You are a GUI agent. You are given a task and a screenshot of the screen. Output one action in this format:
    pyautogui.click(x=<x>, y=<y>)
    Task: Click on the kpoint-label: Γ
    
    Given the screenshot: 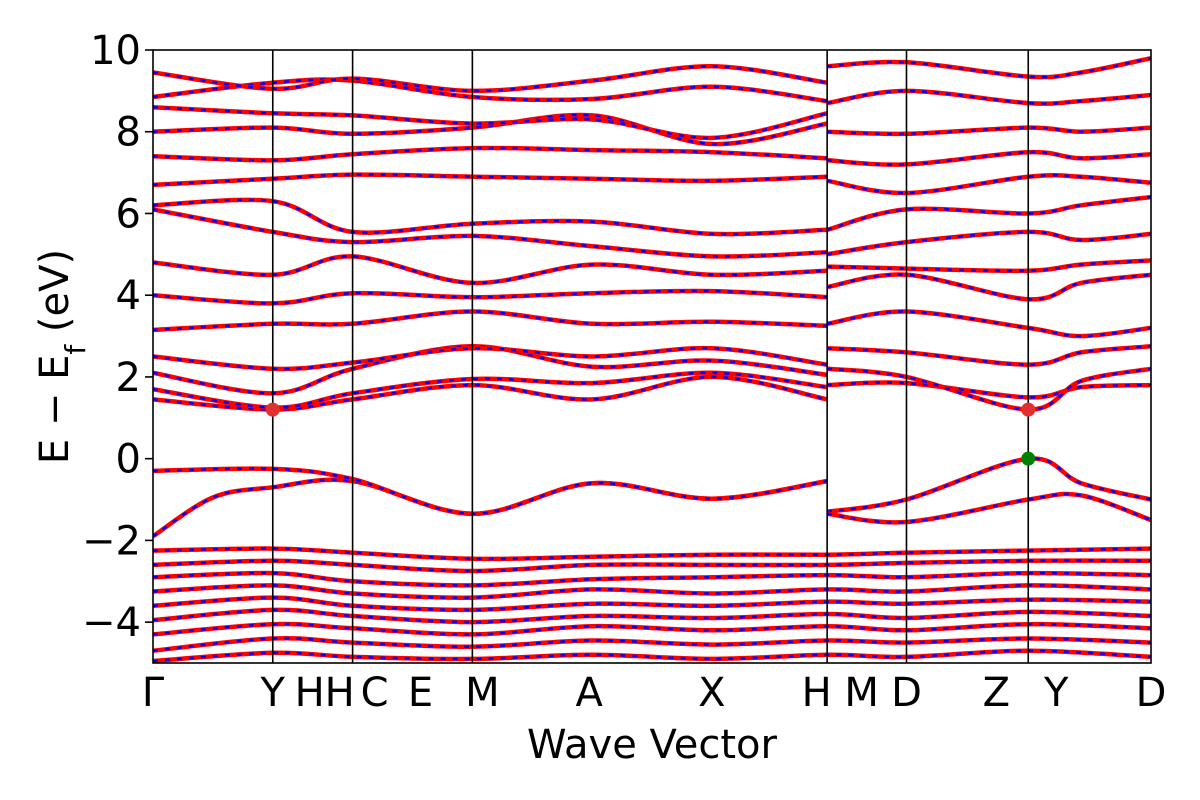 What is the action you would take?
    pyautogui.click(x=153, y=693)
    